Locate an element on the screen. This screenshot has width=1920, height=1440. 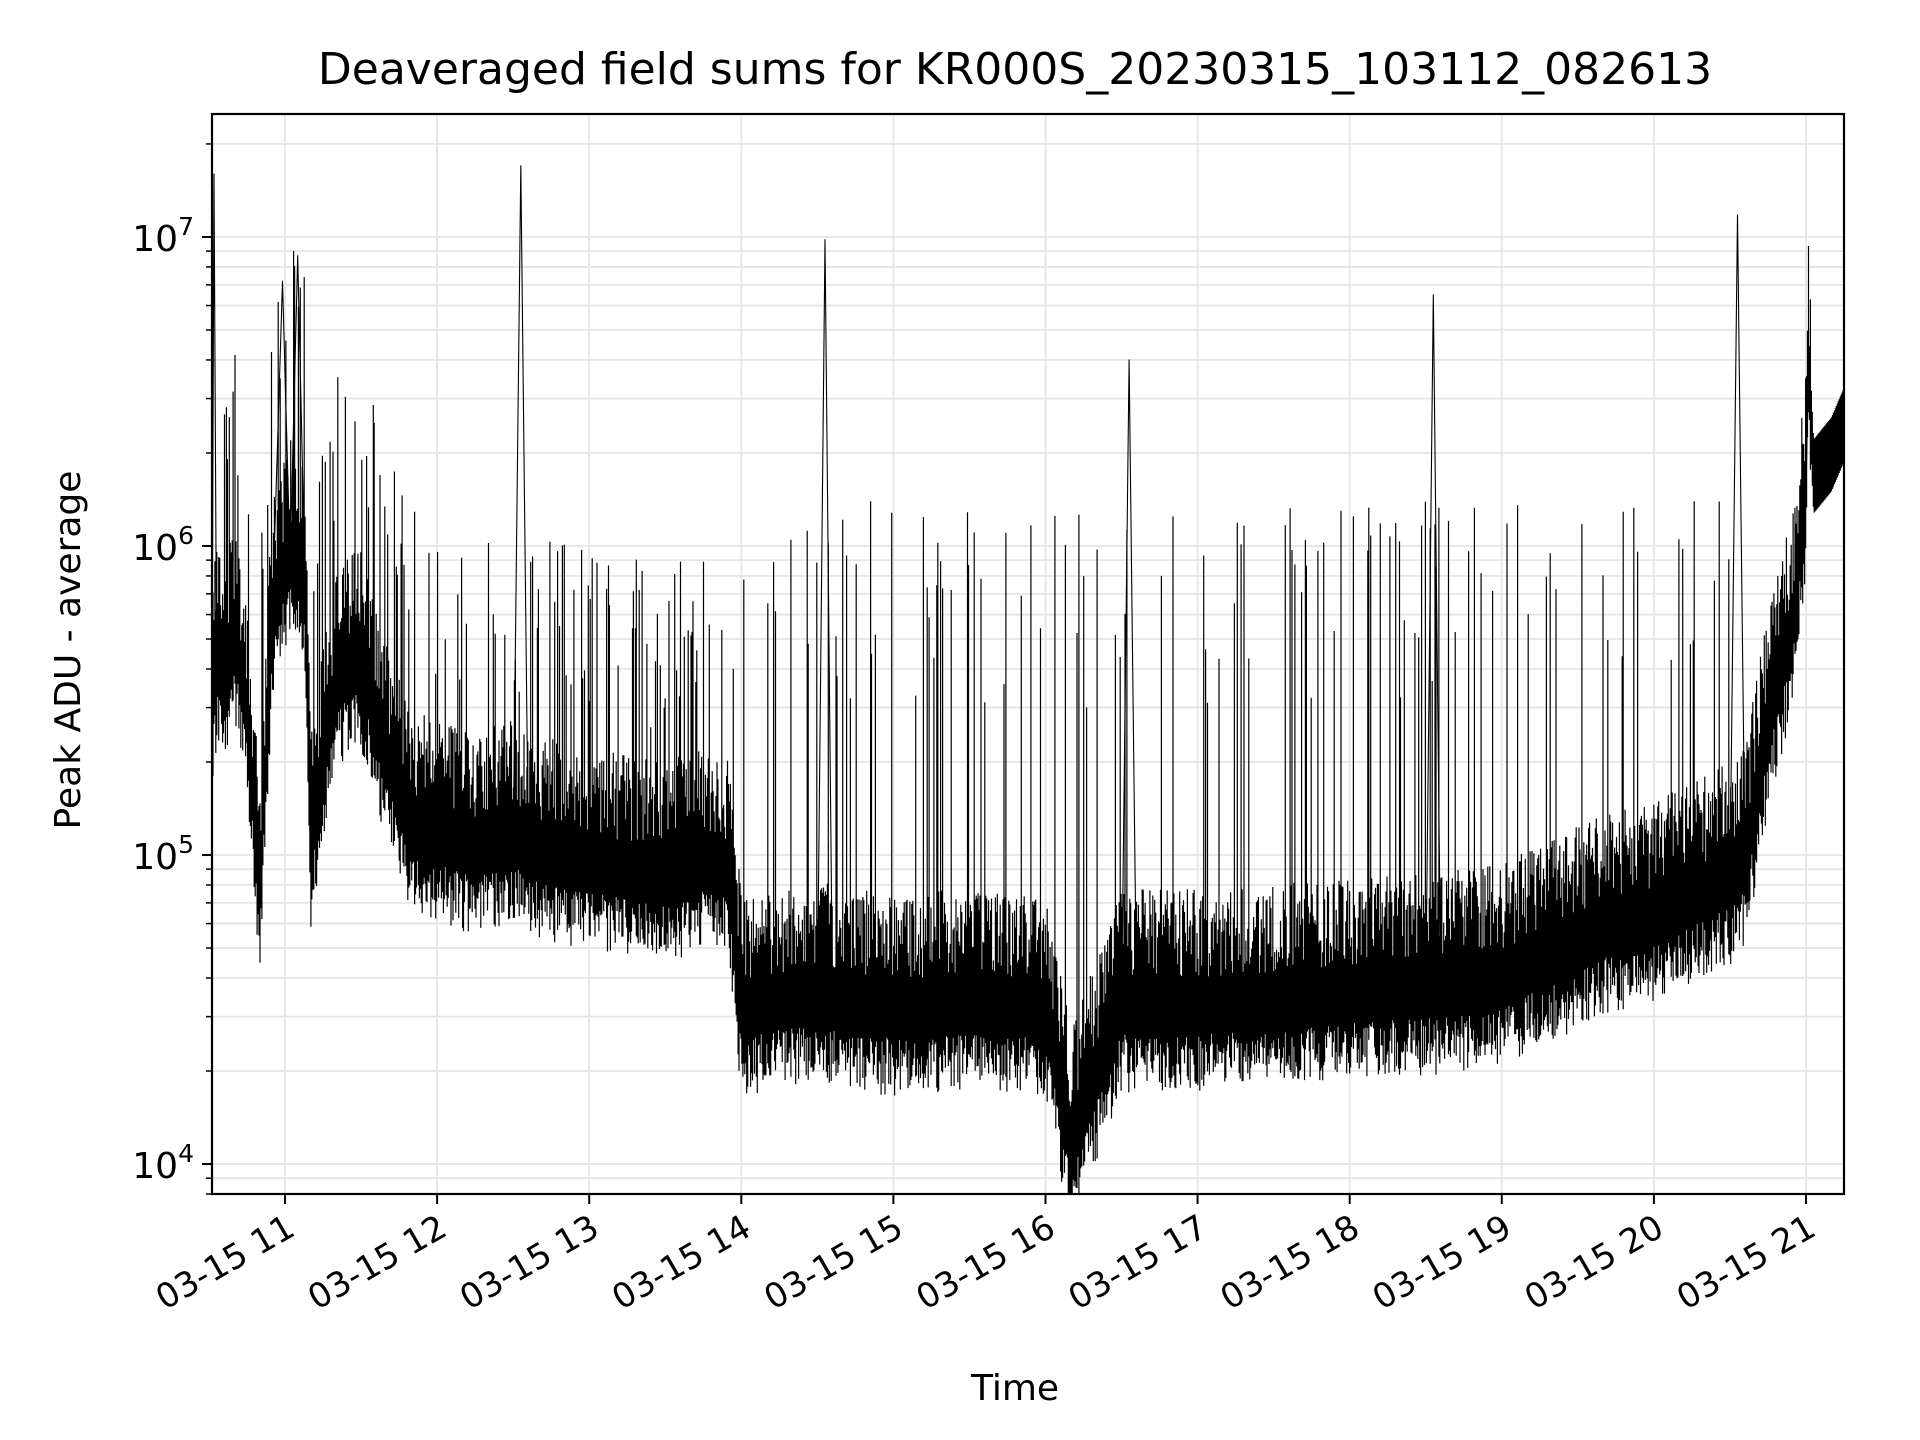
y-tick-label: 10⁴ is located at coordinates (163, 1163).